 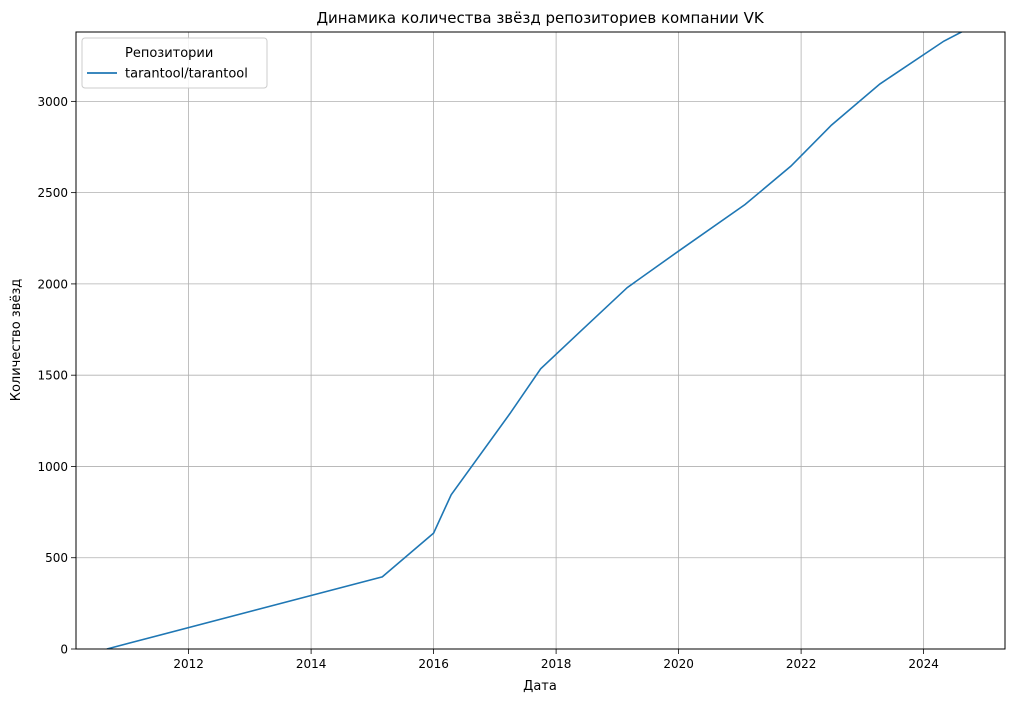 What do you see at coordinates (52, 376) in the screenshot?
I see `y-tick-label: 1500` at bounding box center [52, 376].